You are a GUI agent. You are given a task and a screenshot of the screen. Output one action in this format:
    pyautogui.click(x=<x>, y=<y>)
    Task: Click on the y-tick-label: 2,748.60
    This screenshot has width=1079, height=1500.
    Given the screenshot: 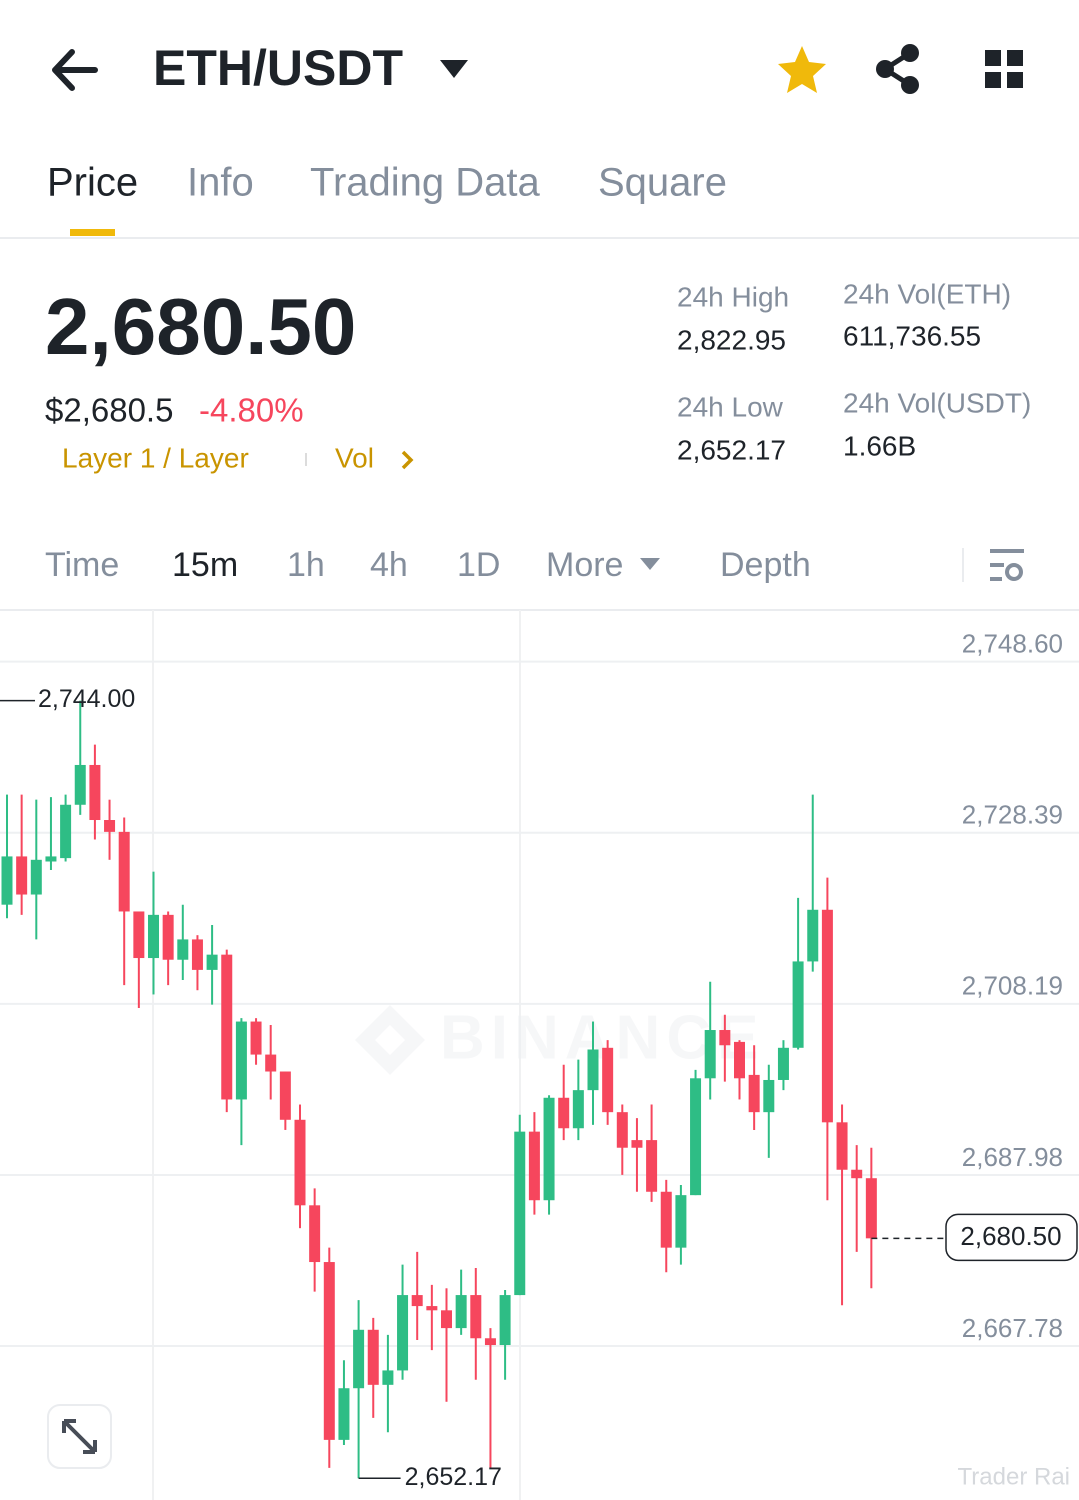 What is the action you would take?
    pyautogui.click(x=1012, y=644)
    